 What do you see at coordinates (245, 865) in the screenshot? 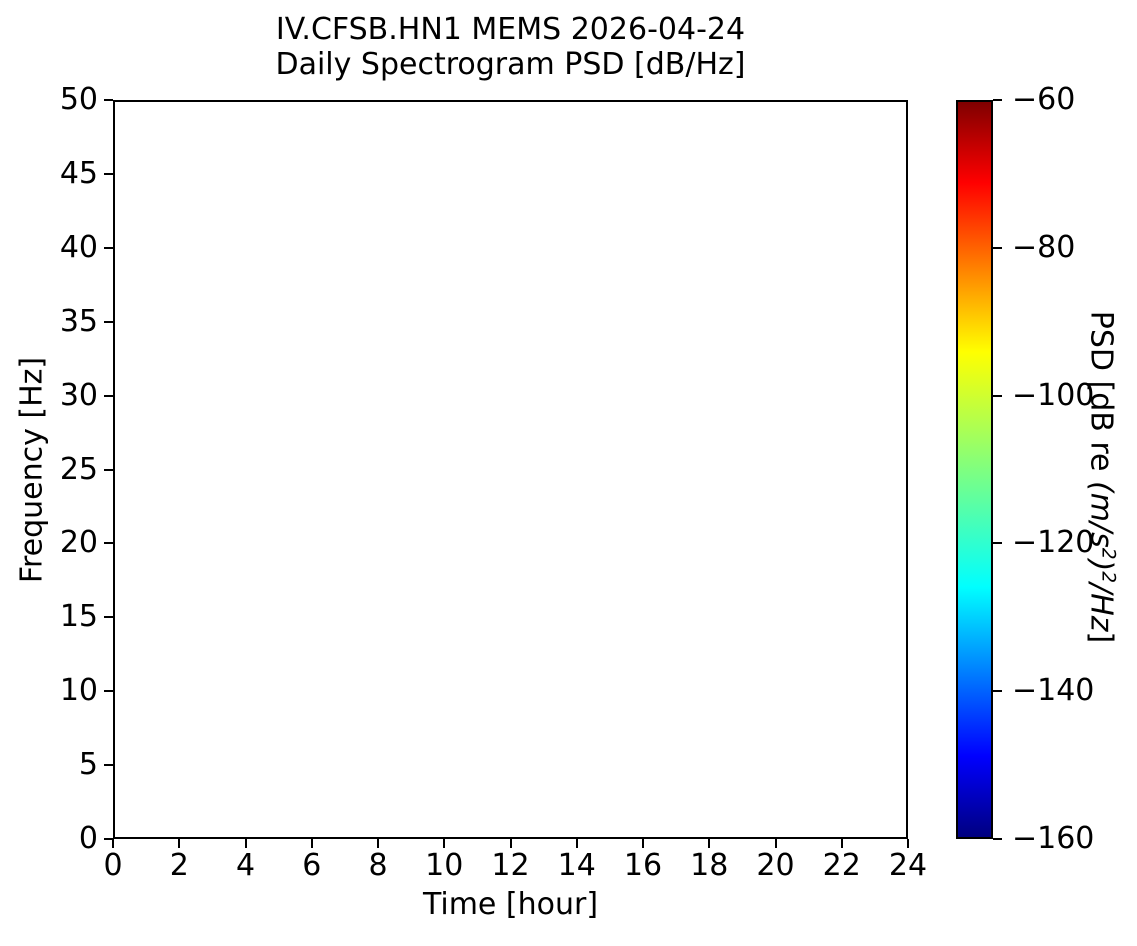
I see `x-tick-label: 4` at bounding box center [245, 865].